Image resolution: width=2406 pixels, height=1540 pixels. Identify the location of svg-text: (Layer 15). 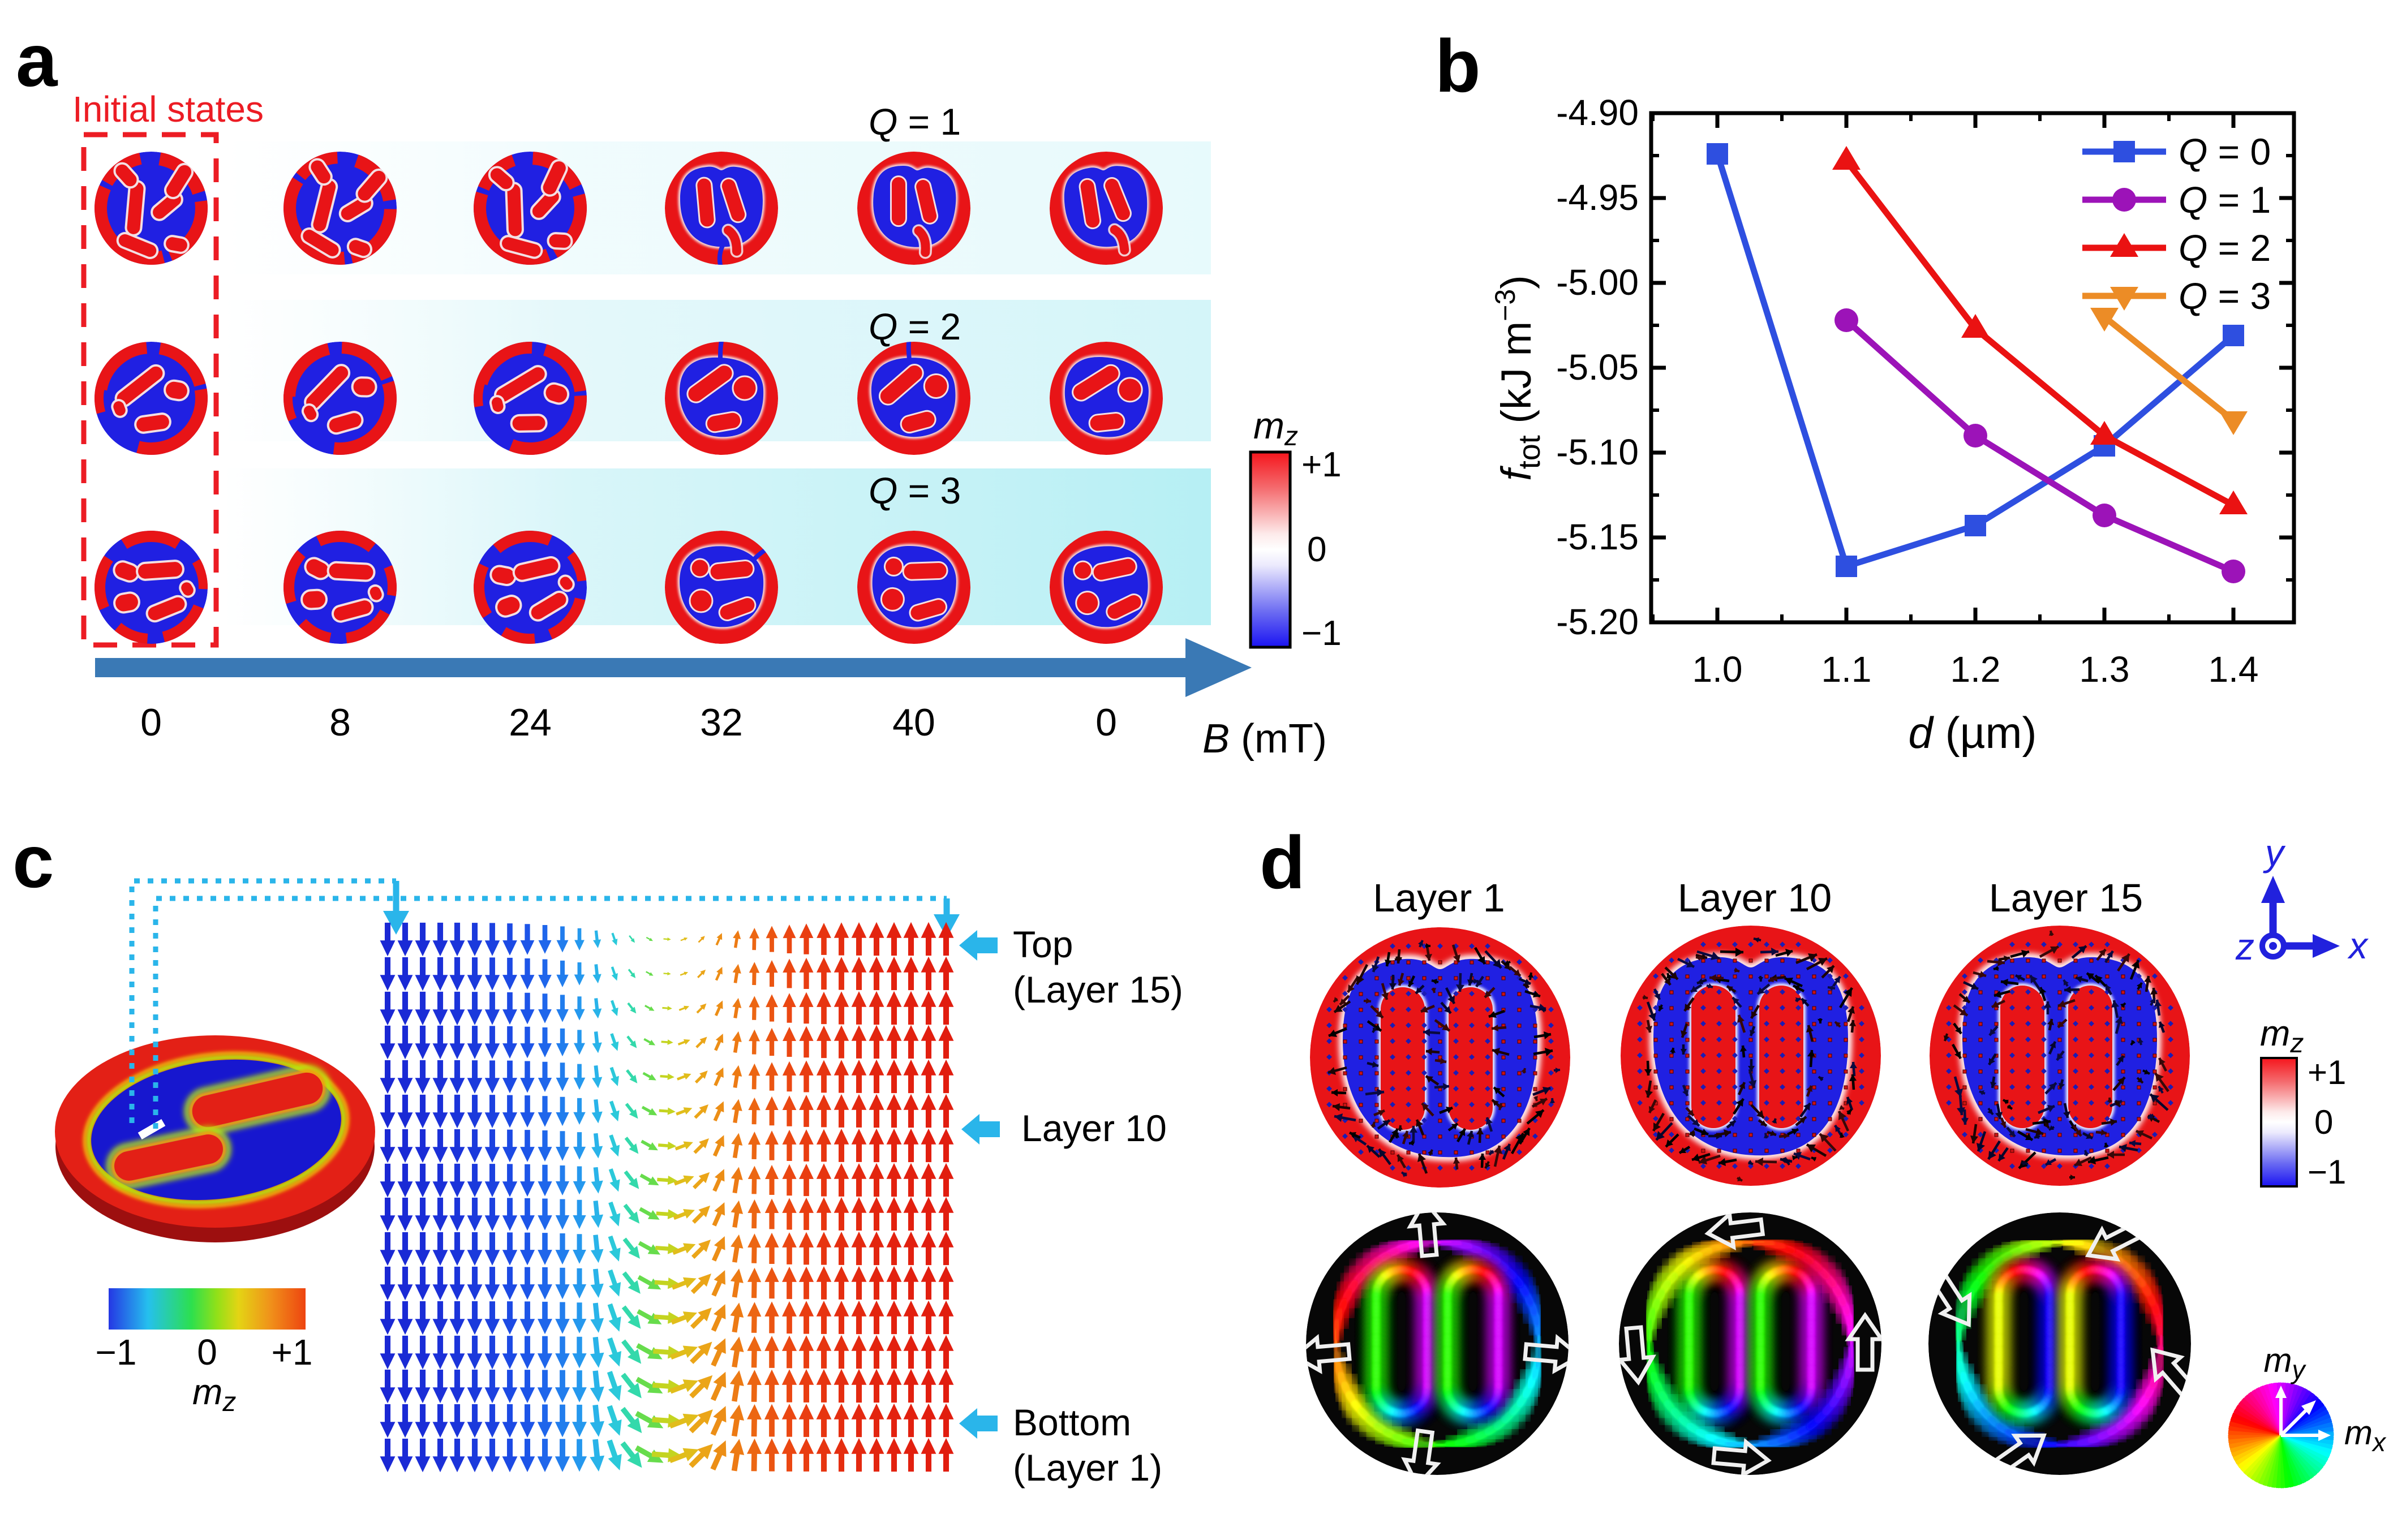
(1098, 989).